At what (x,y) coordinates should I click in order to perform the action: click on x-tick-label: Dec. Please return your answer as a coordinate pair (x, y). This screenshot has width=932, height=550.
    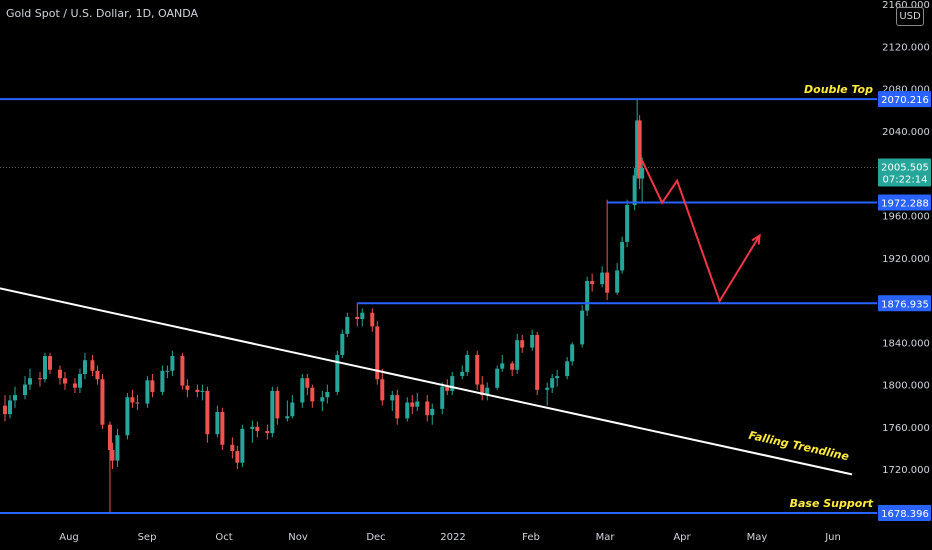
    Looking at the image, I should click on (375, 537).